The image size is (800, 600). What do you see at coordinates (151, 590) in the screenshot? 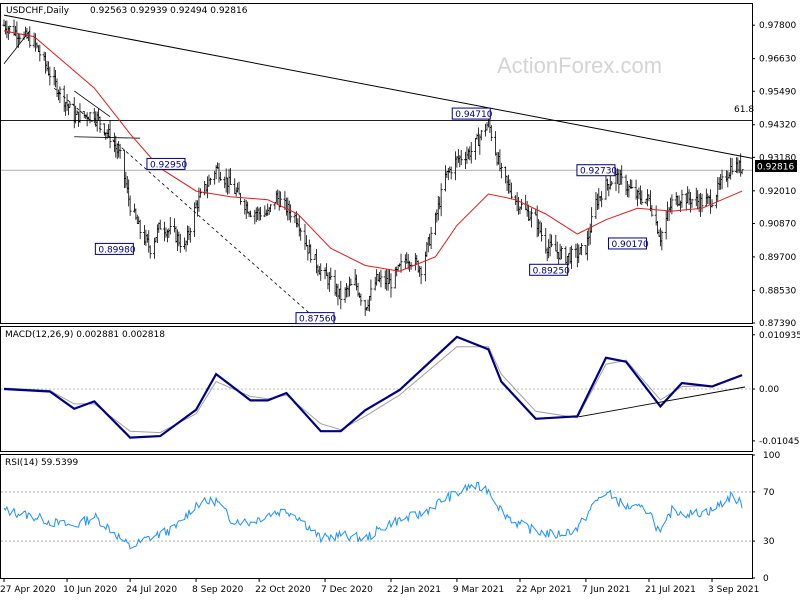
I see `x-tick-label: 24 Jul 2020` at bounding box center [151, 590].